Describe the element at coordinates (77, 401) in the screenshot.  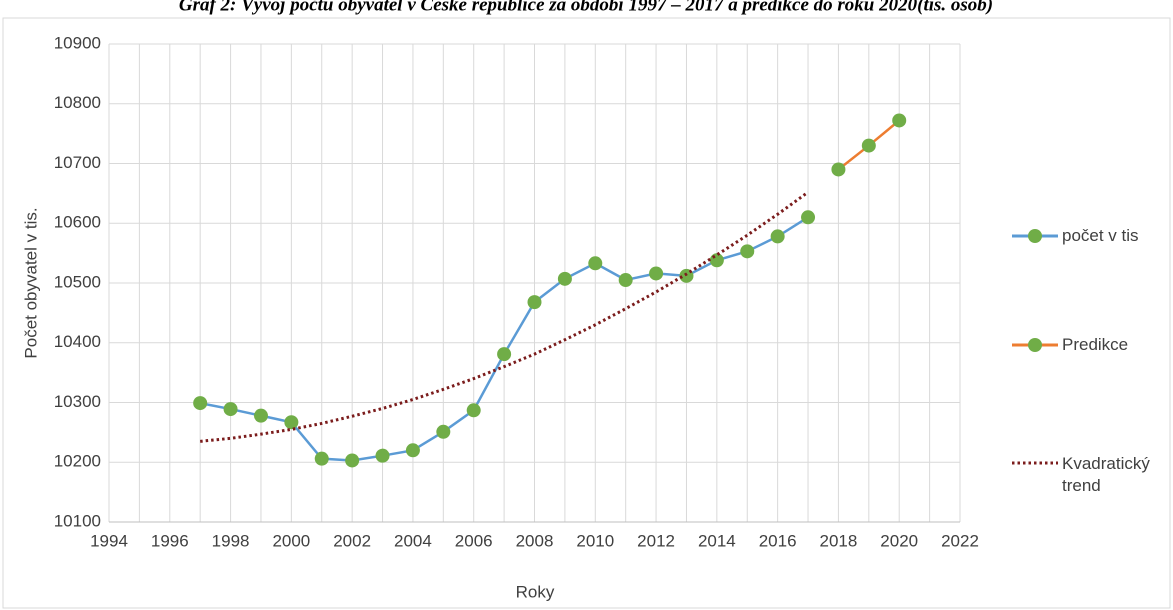
I see `y-tick-label: 10300` at that location.